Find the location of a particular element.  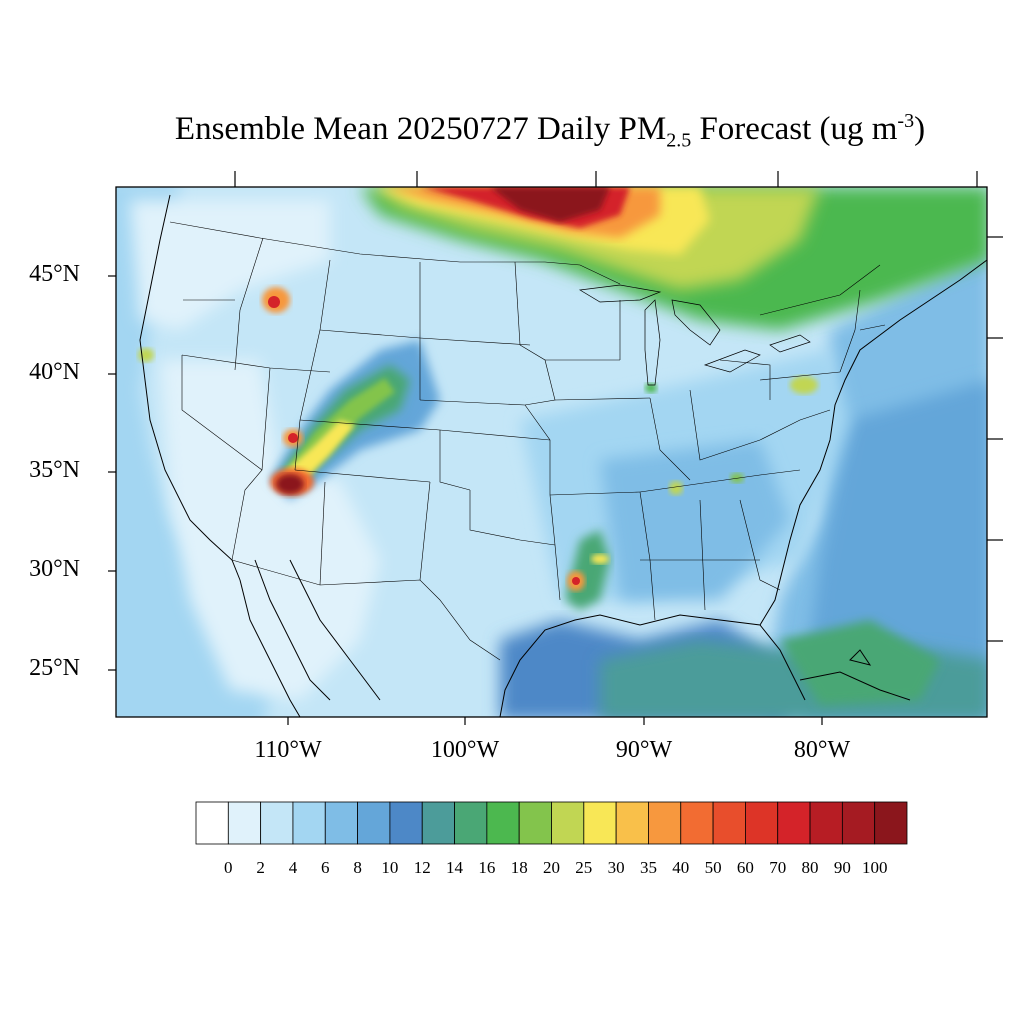

colorbar-tick-label: 6 is located at coordinates (325, 867).